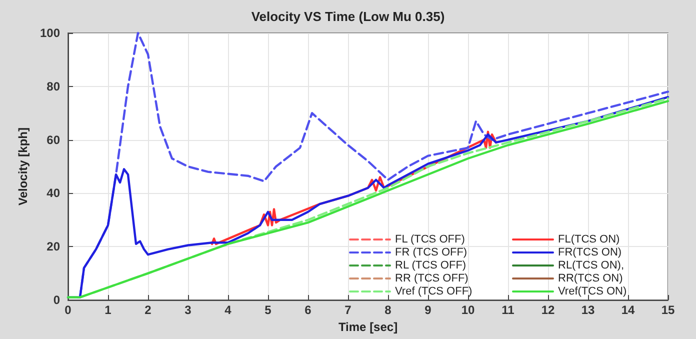 The image size is (696, 339). I want to click on x-tick-label: 1, so click(108, 310).